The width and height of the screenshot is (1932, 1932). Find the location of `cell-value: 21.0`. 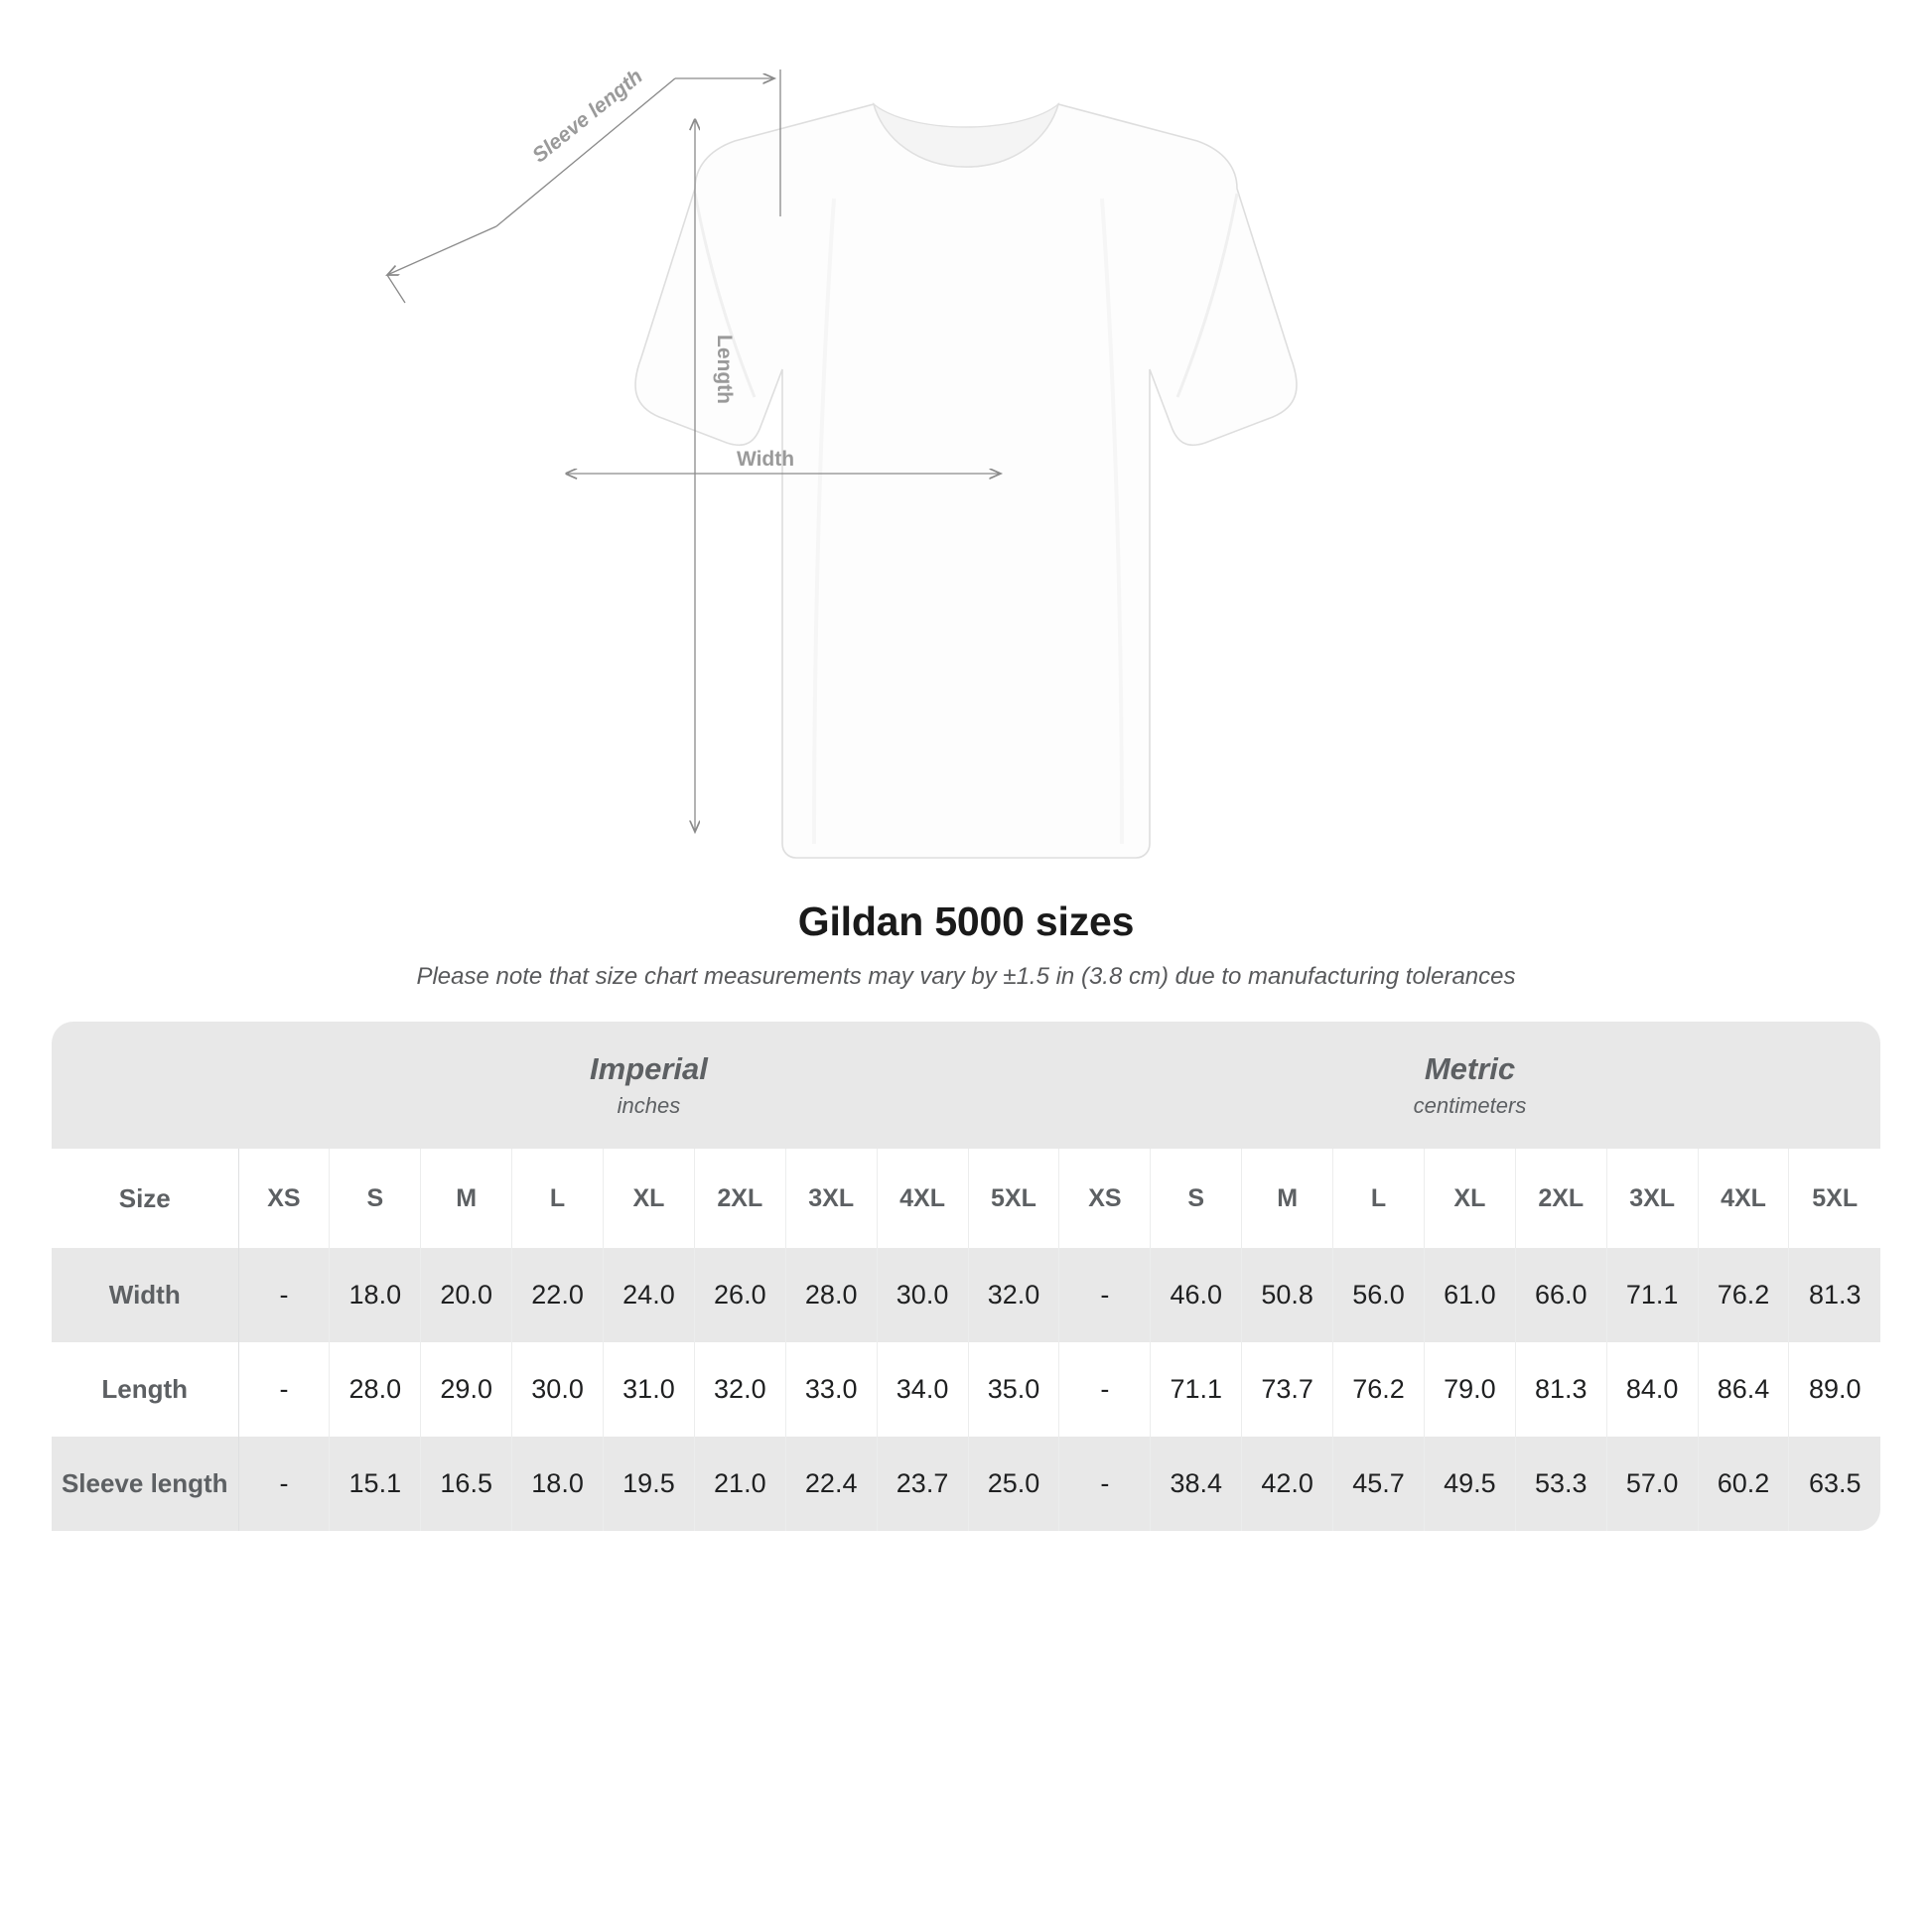

cell-value: 21.0 is located at coordinates (740, 1484).